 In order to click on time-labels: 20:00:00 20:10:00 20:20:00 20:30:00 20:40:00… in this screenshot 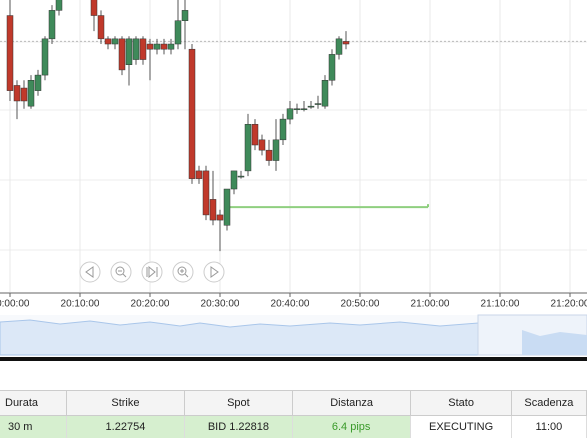, I will do `click(293, 301)`.